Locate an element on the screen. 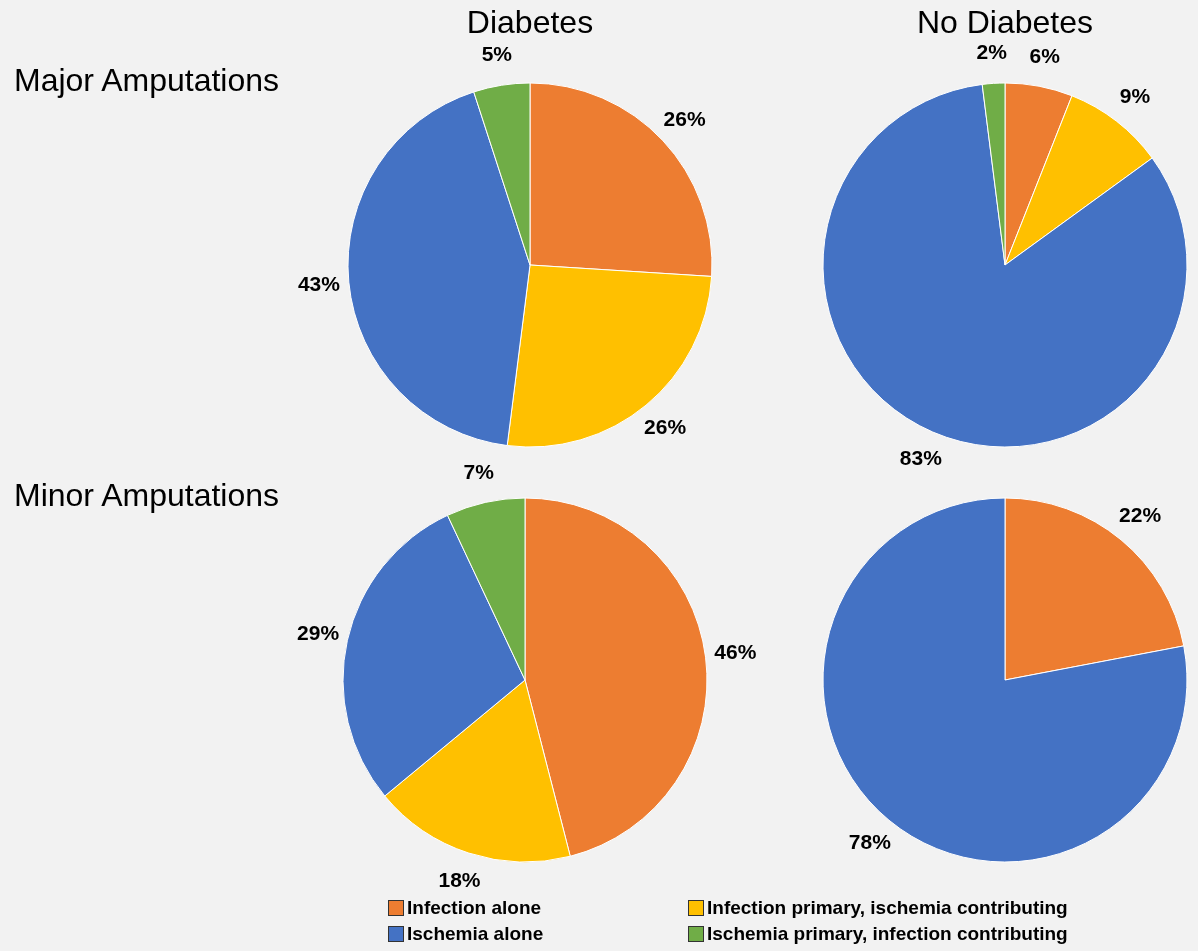  data-label: 2% is located at coordinates (992, 52).